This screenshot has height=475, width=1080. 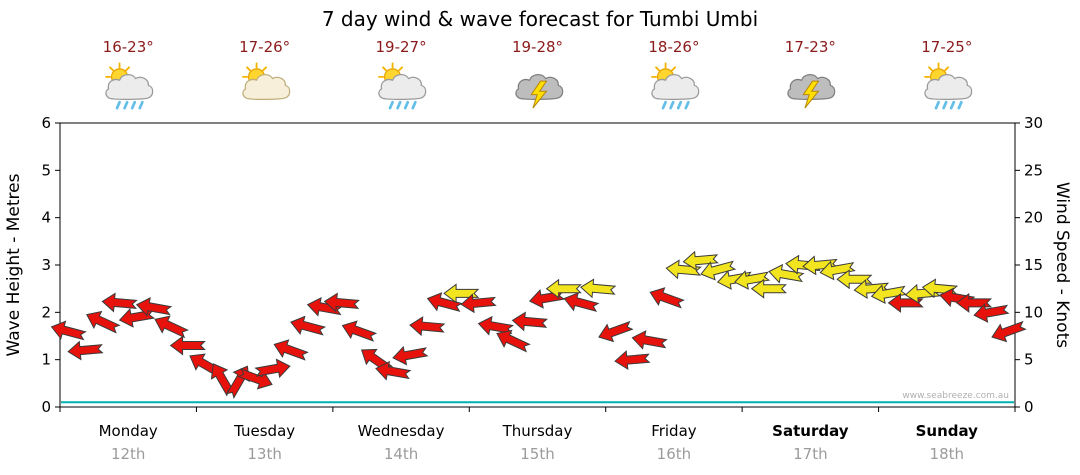 I want to click on day-label-wednesday: Wednesday, so click(x=401, y=431).